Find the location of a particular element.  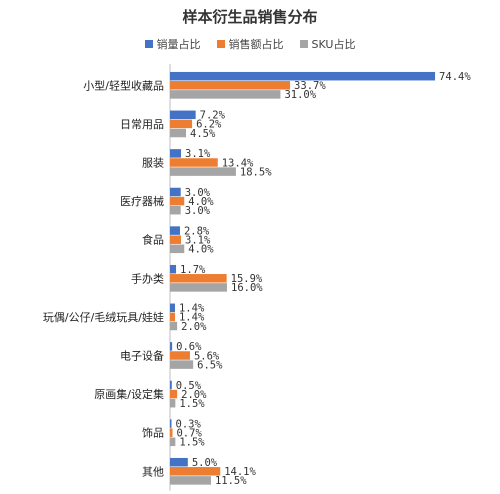

data-label: 1.7% is located at coordinates (193, 270).